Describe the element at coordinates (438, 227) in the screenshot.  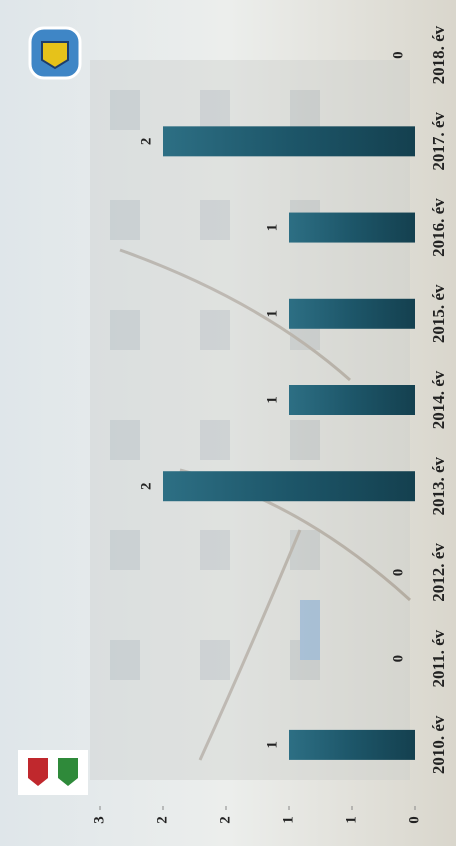
I see `x-tick-label: 2016. év` at that location.